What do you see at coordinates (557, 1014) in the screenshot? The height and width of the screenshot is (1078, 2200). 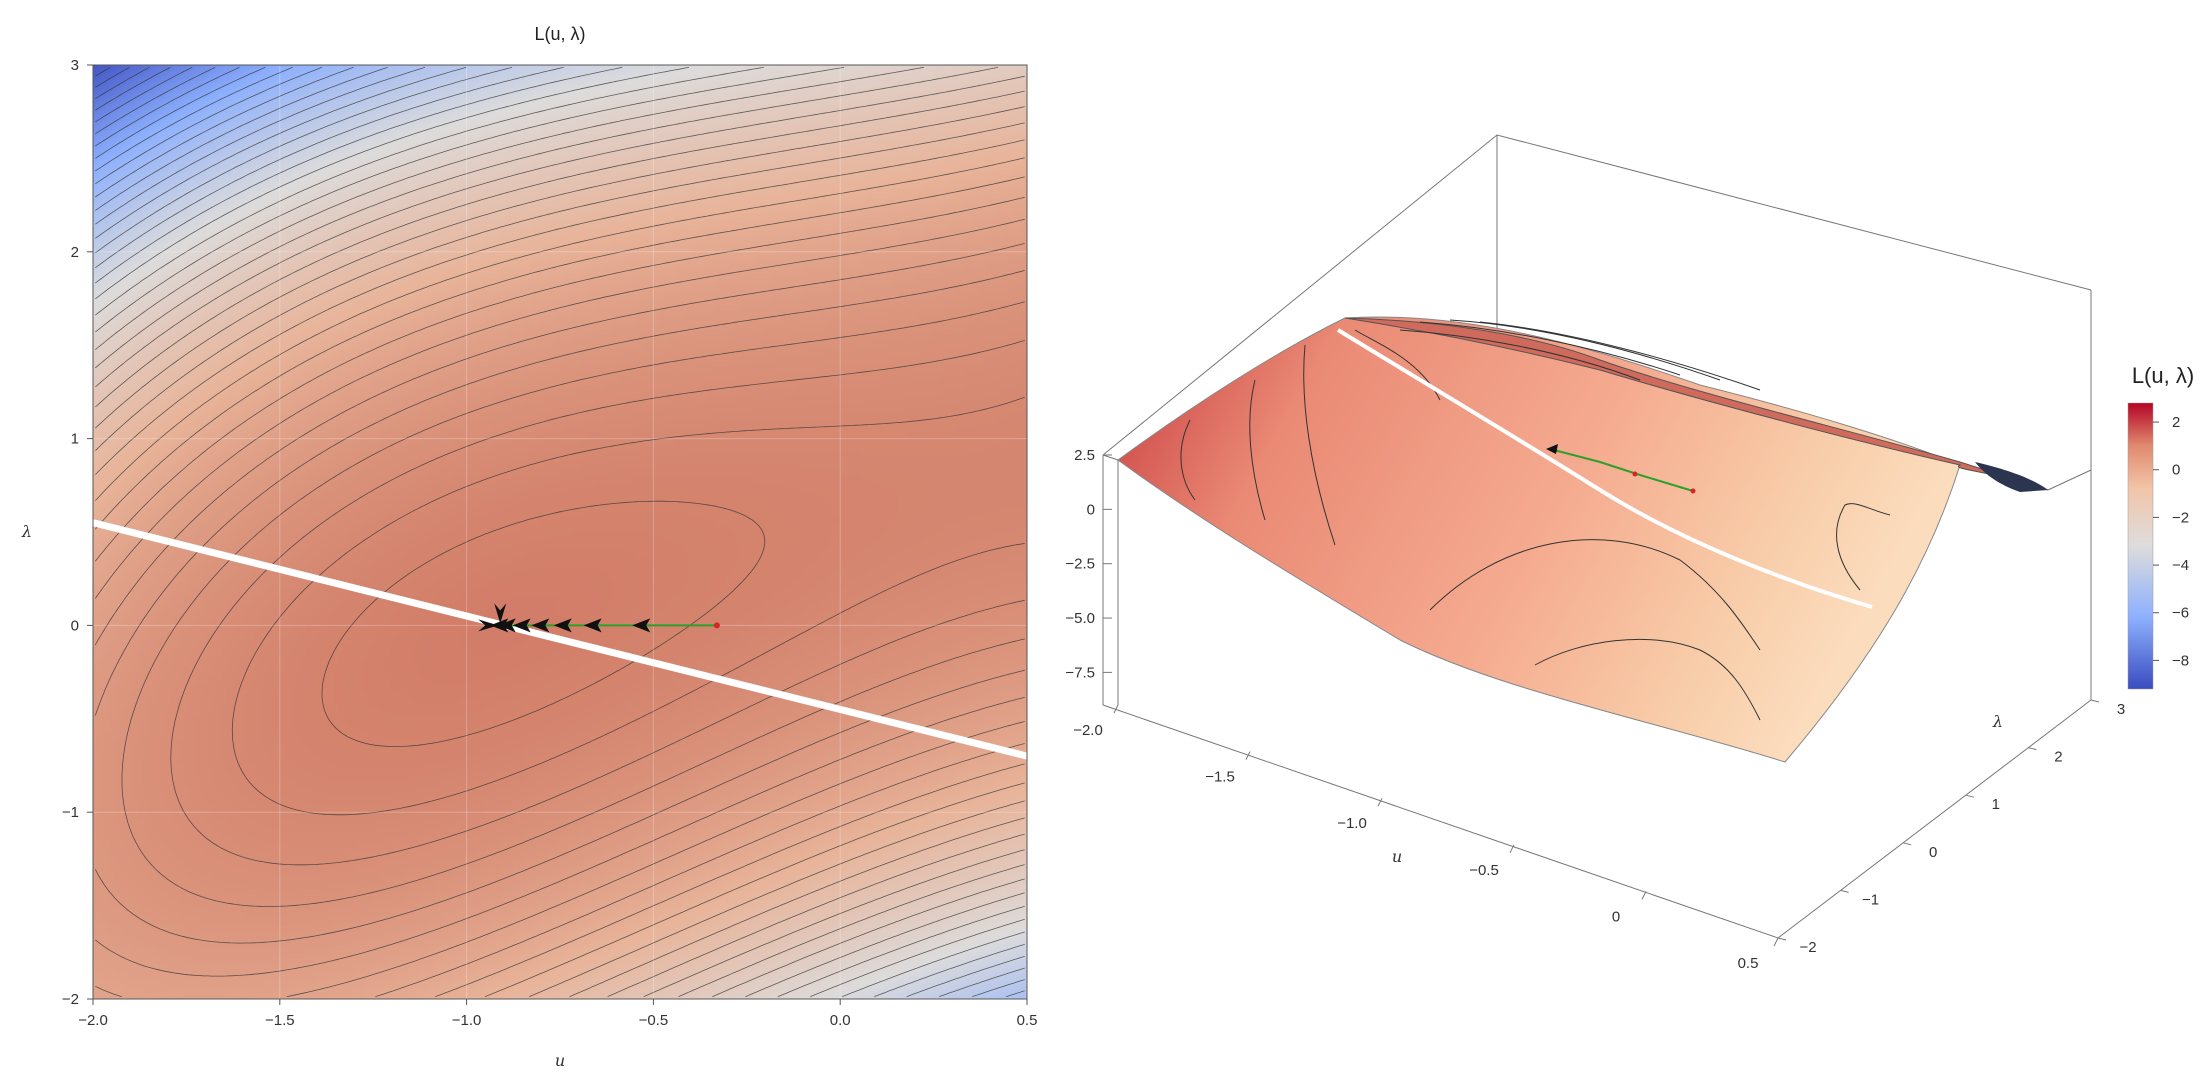 I see `contour-x-axis: −2.0 −1.5 −1.0 −0.5 0.0 0.5` at bounding box center [557, 1014].